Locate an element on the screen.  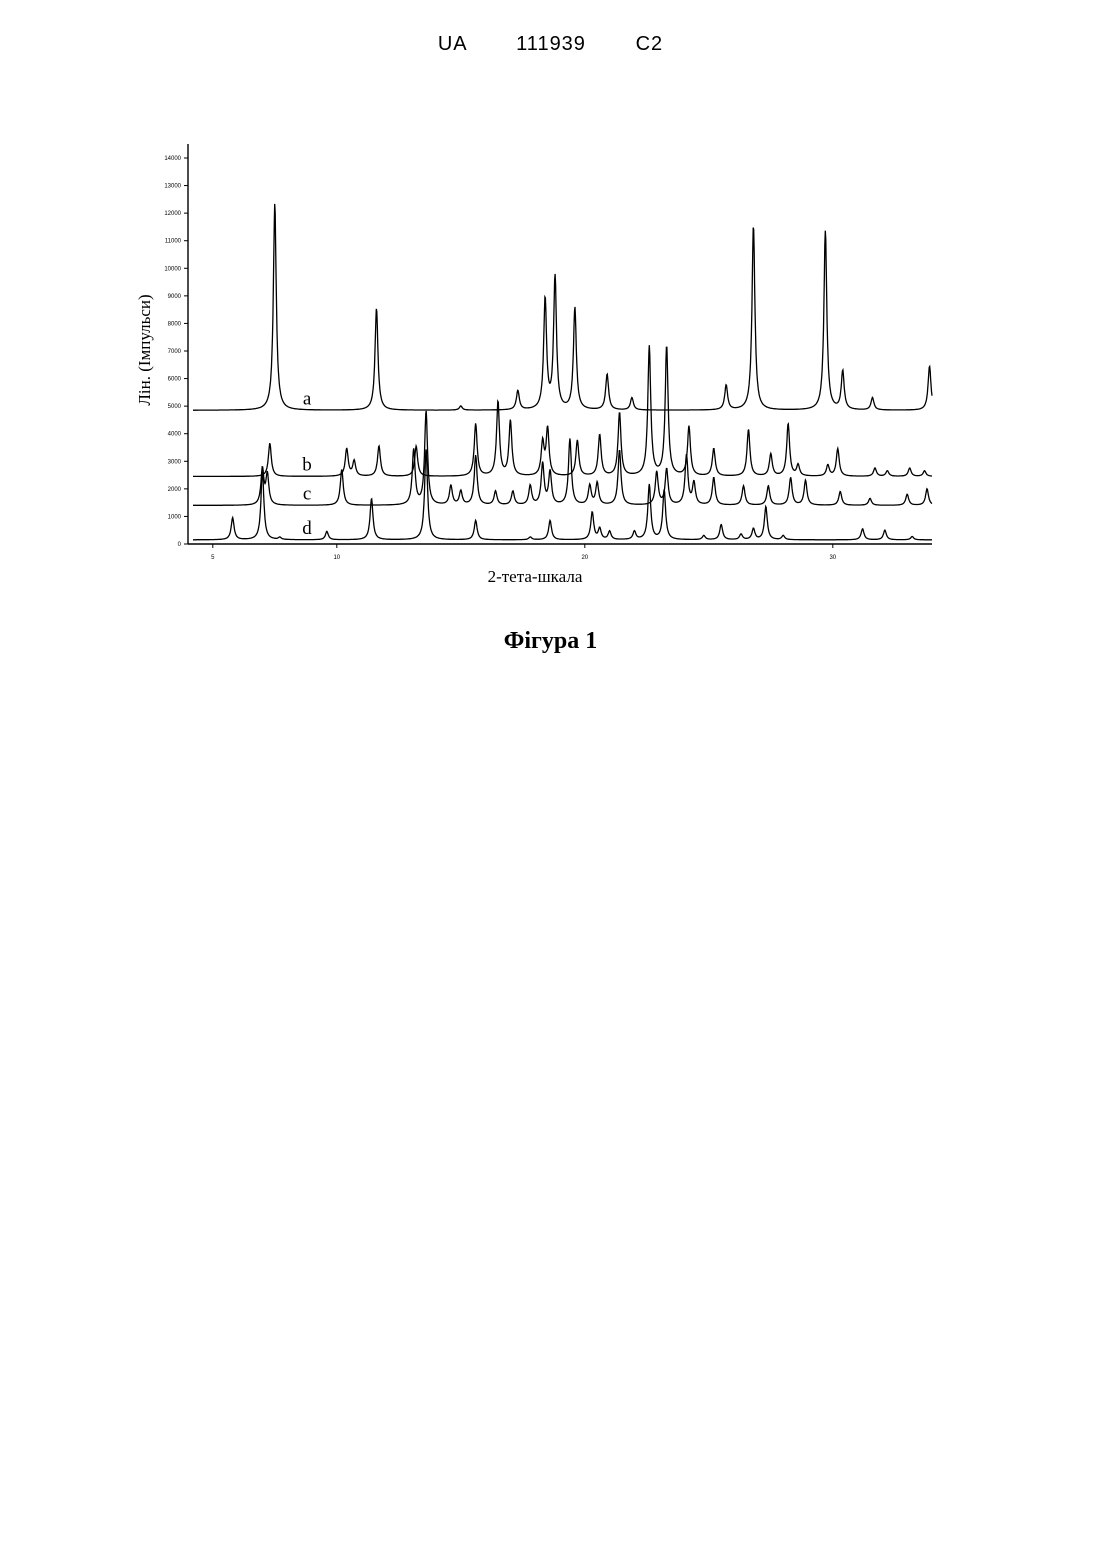
y-tick-label: 3000 is located at coordinates (175, 462).